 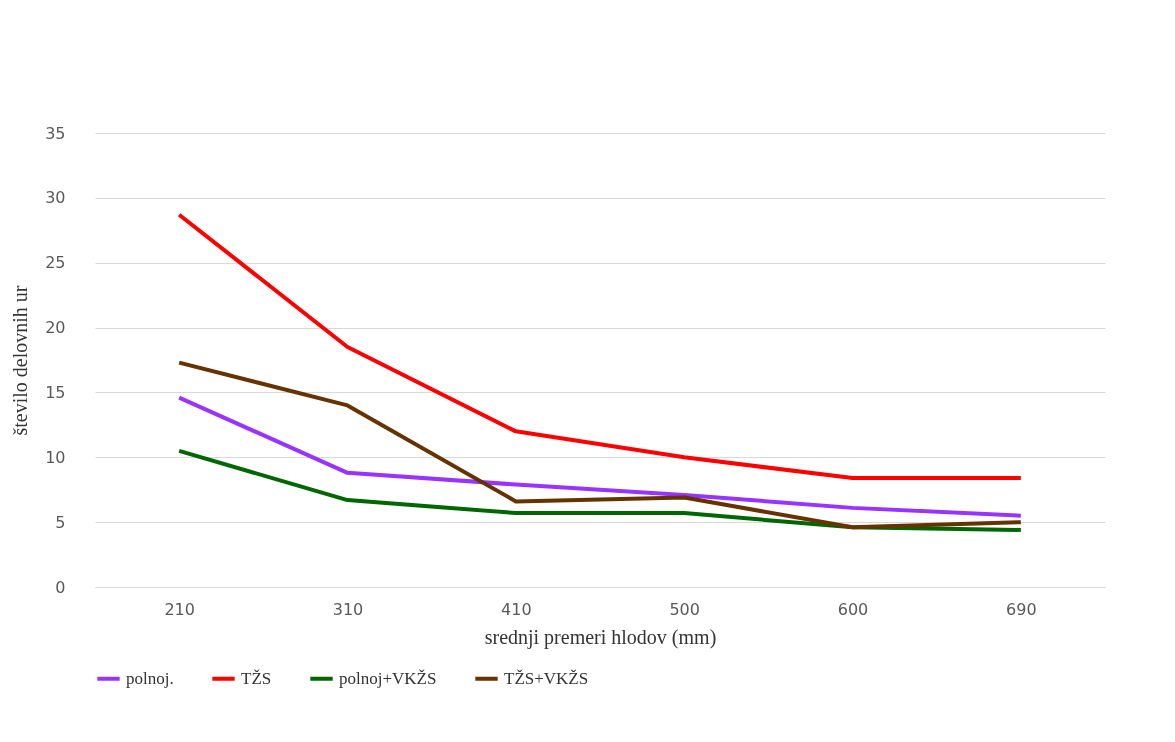 I want to click on legend-label: TŽS+VKŽS, so click(x=546, y=678).